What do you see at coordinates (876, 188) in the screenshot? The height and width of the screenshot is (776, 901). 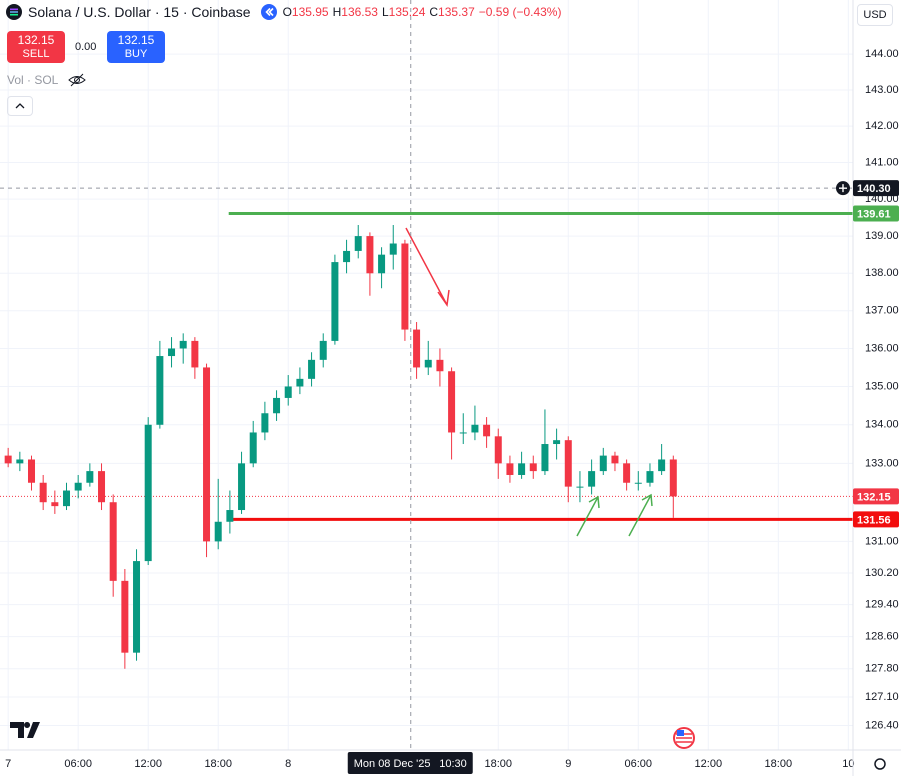 I see `crosshair-price-badge-bg` at bounding box center [876, 188].